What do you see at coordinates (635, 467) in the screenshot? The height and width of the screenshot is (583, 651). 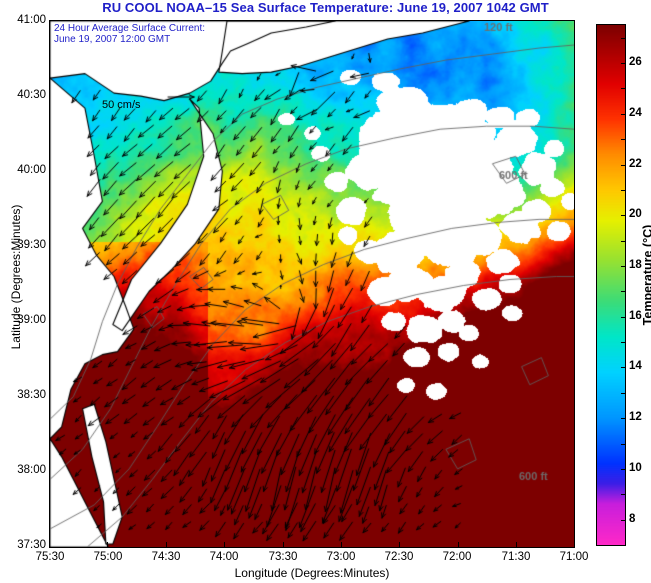 I see `colorbar-tick-label: 10` at bounding box center [635, 467].